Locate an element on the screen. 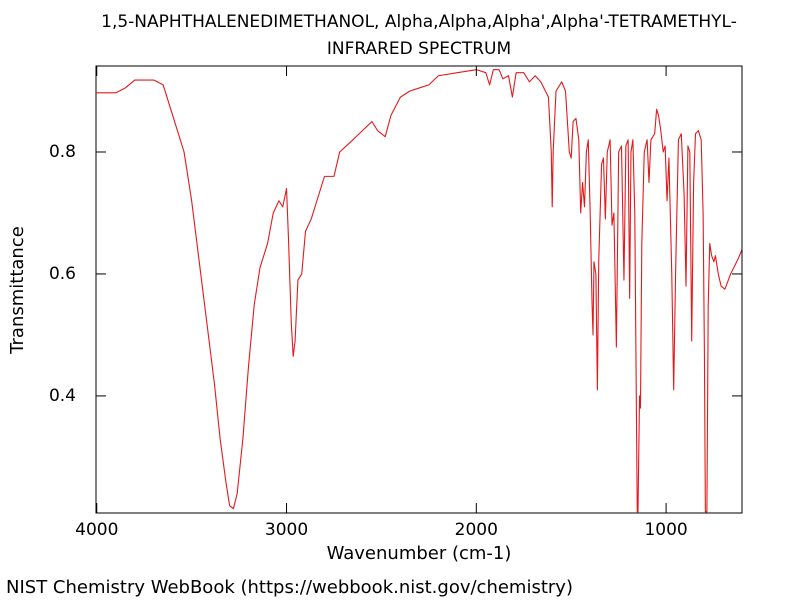 This screenshot has width=800, height=600. x-tick-label: 1000 is located at coordinates (665, 530).